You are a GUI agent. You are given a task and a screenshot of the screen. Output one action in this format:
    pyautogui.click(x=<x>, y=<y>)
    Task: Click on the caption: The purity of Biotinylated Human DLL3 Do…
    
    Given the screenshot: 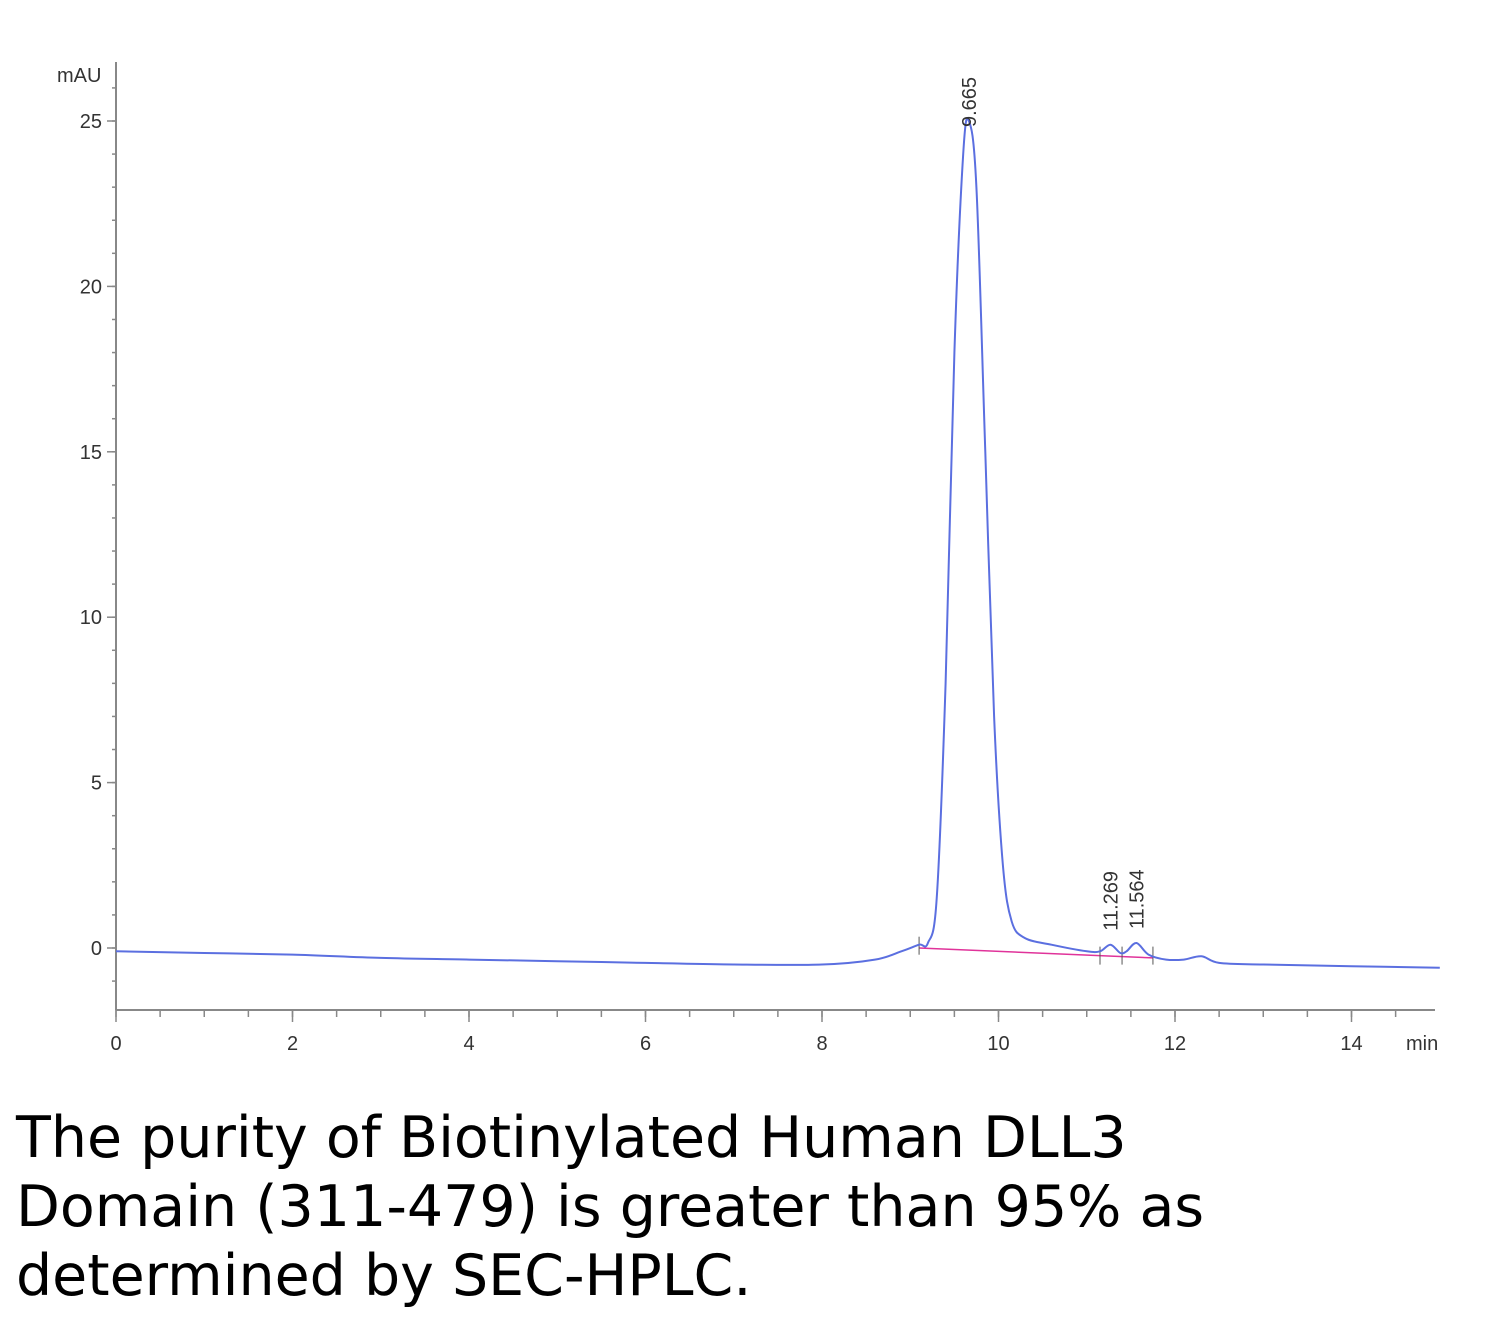 What is the action you would take?
    pyautogui.click(x=616, y=1207)
    